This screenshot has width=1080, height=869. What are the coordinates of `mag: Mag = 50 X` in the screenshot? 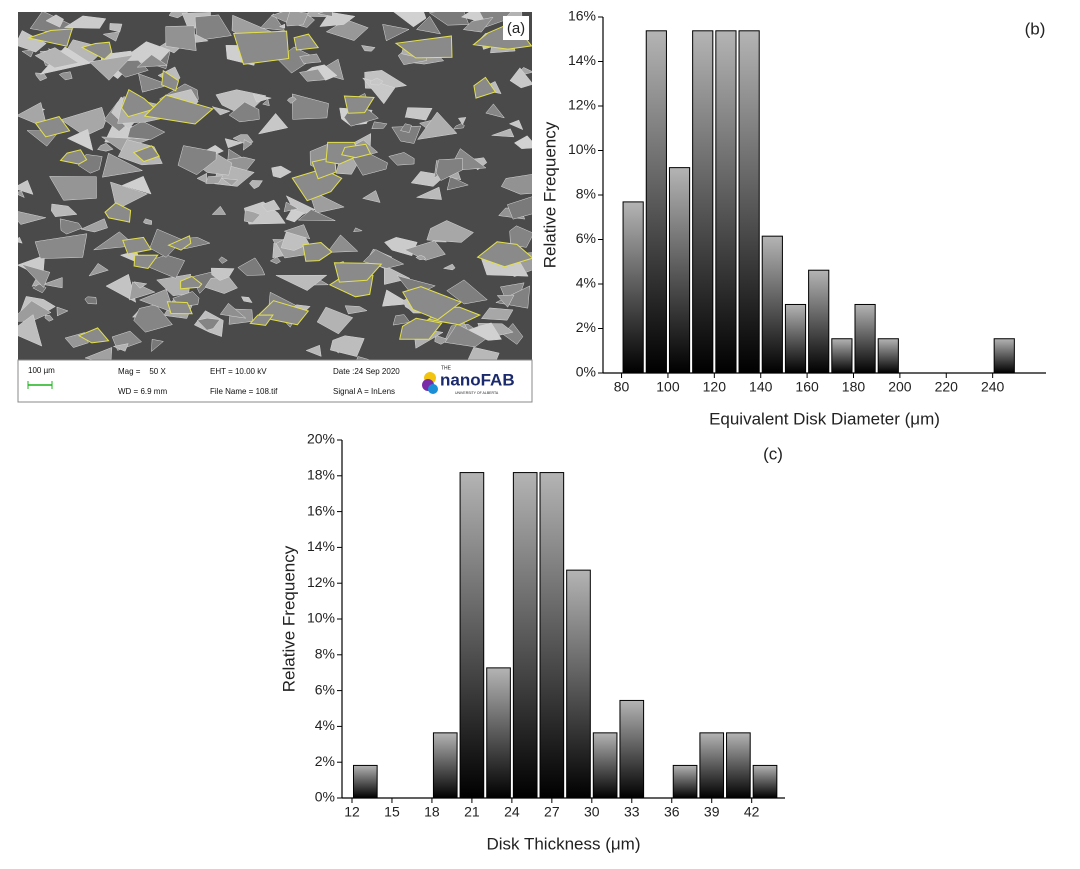 It's located at (142, 371).